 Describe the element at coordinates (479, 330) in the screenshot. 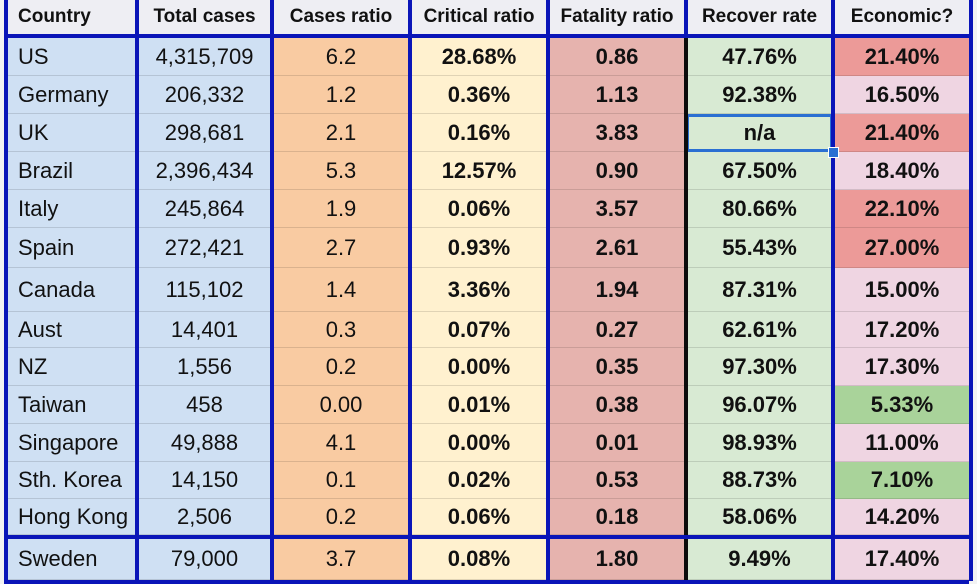

I see `cell-critical-ratio: 0.07%` at that location.